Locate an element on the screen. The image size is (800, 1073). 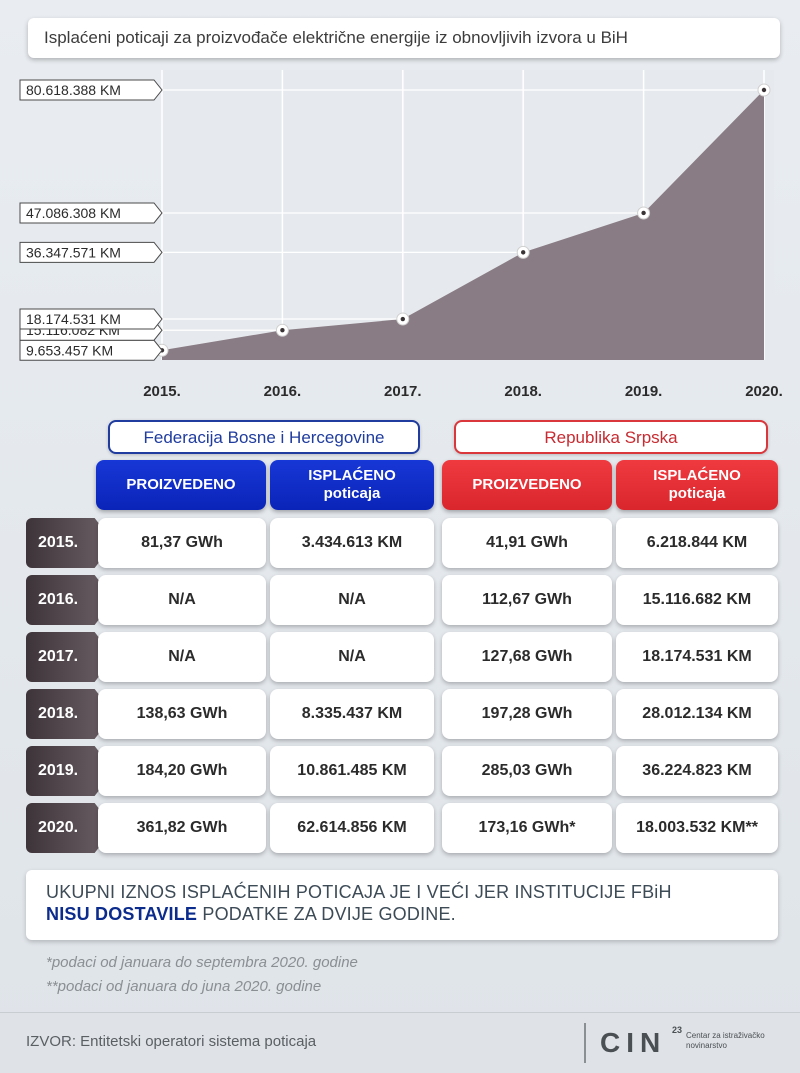
cell-fbih-paid: 10.861.485 KM is located at coordinates (352, 771).